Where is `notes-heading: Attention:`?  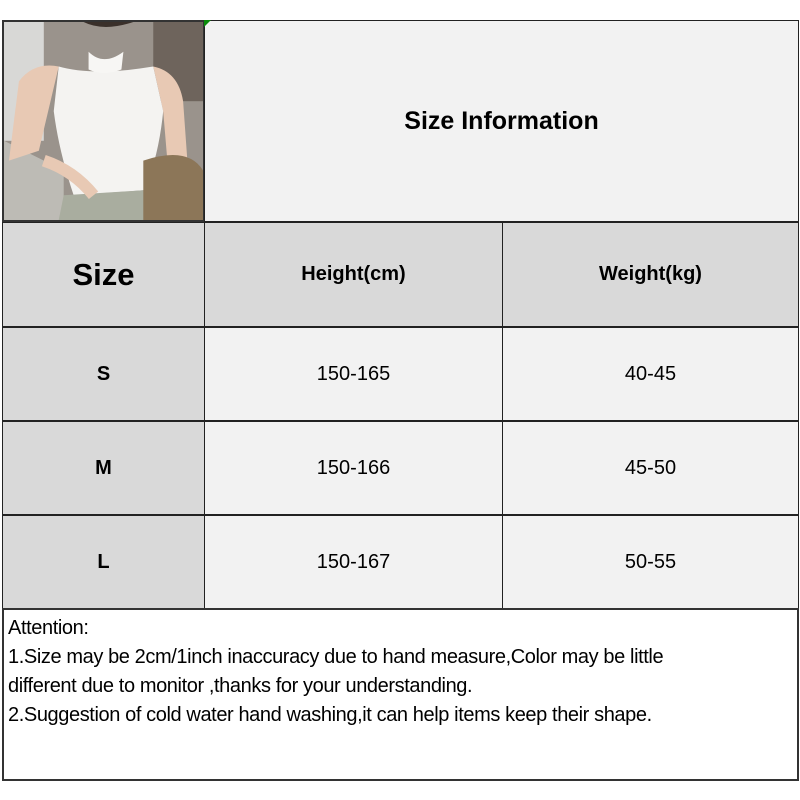 notes-heading: Attention: is located at coordinates (48, 628).